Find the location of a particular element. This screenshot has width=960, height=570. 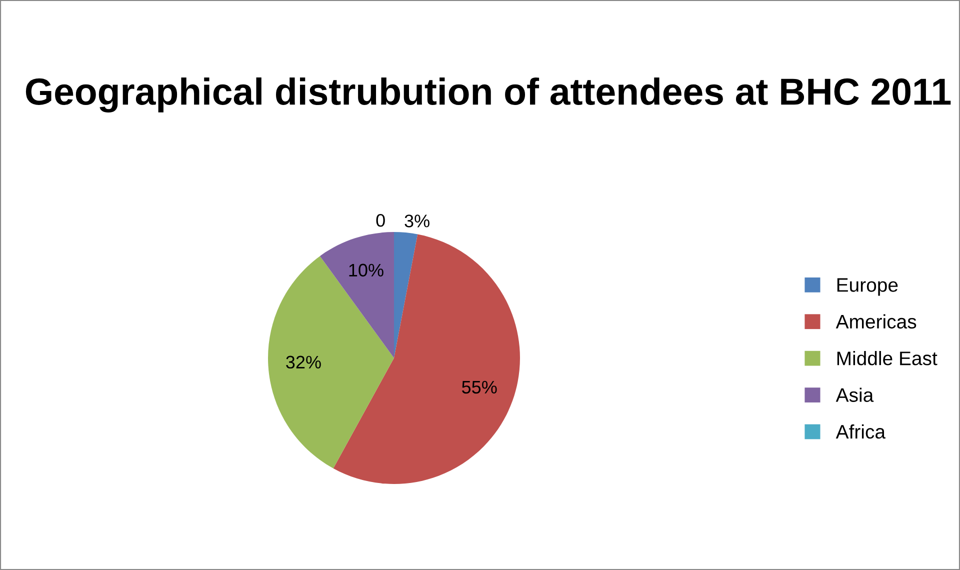

data-label: 32% is located at coordinates (303, 362).